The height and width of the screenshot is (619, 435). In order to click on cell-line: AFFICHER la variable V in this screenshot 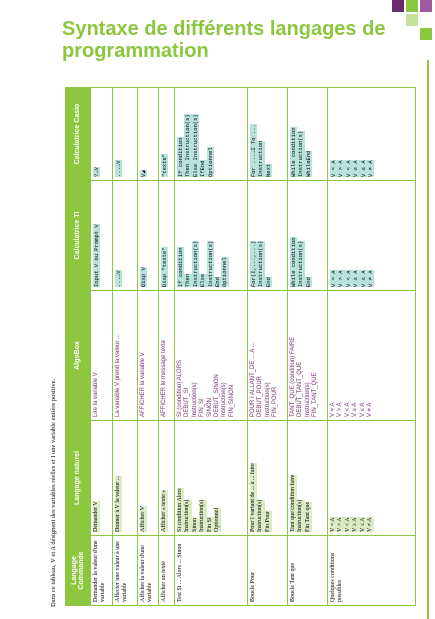, I will do `click(143, 384)`.